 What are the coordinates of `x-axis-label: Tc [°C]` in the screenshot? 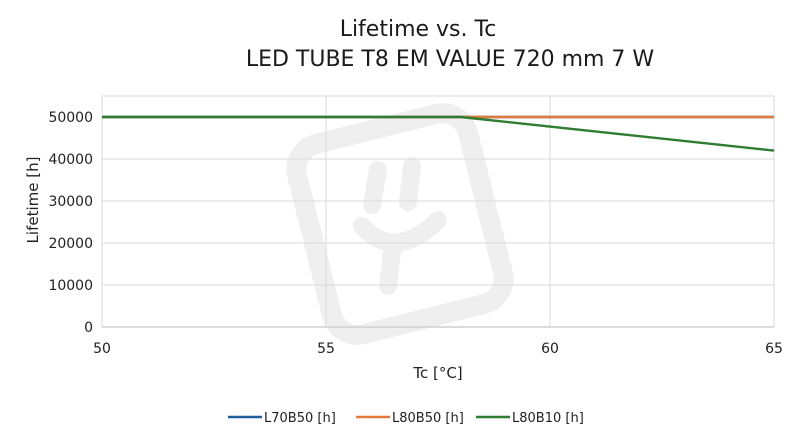 It's located at (437, 373).